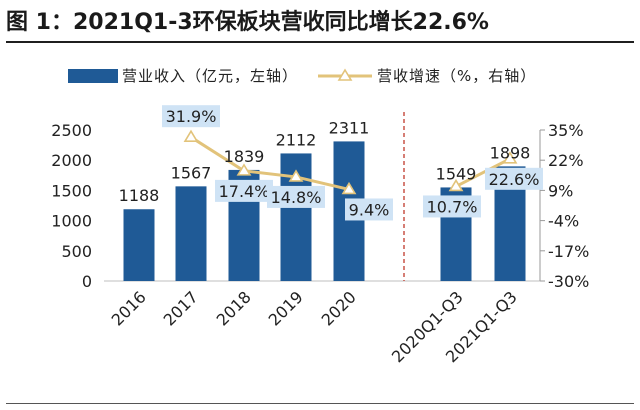 The height and width of the screenshot is (410, 640). I want to click on bar-value-label: 1549, so click(456, 173).